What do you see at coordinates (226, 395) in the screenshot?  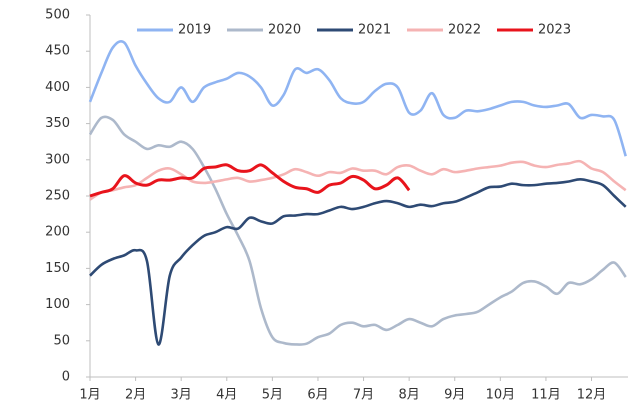 I see `x-tick-label: 4月` at bounding box center [226, 395].